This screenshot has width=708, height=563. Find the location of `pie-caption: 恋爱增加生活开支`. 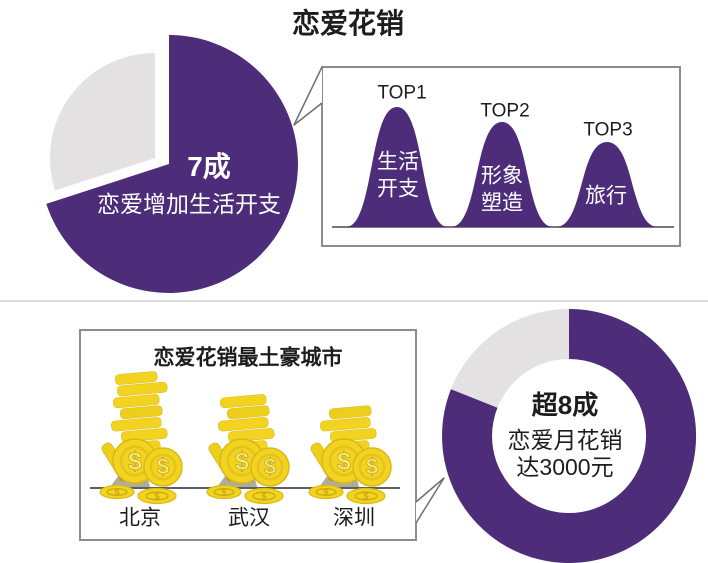

pie-caption: 恋爱增加生活开支 is located at coordinates (189, 204).